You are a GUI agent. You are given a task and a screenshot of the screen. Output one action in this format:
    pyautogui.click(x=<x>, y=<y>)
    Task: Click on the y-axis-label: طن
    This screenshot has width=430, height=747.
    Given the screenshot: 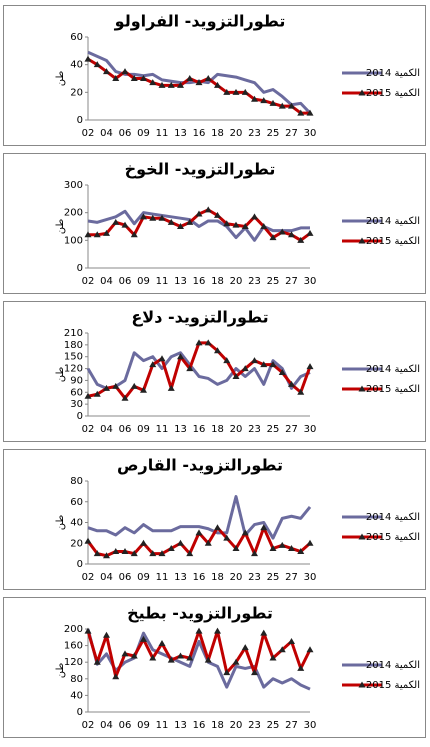 What is the action you would take?
    pyautogui.click(x=60, y=671)
    